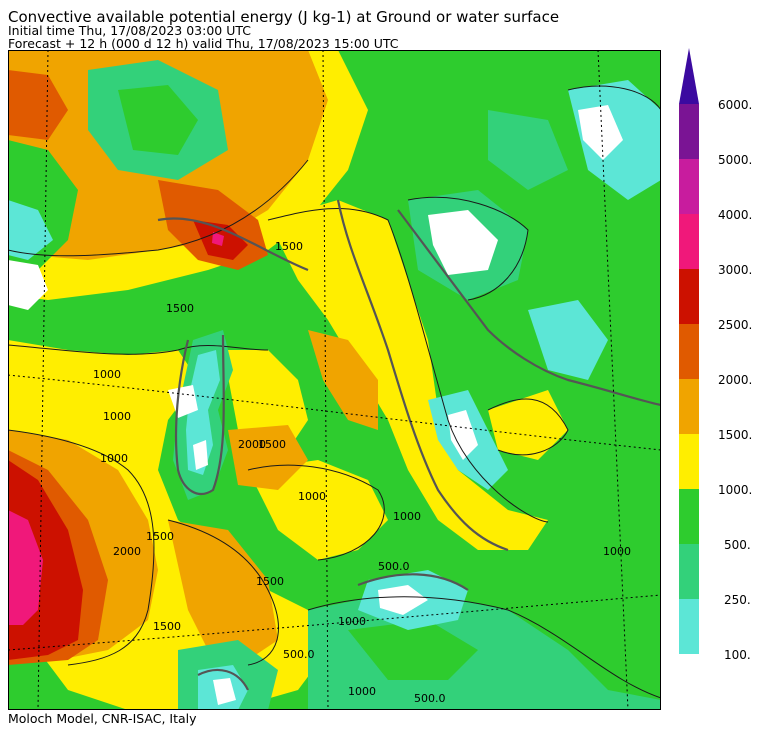 This screenshot has height=731, width=760. What do you see at coordinates (463, 242) in the screenshot?
I see `field-ne-white-b` at bounding box center [463, 242].